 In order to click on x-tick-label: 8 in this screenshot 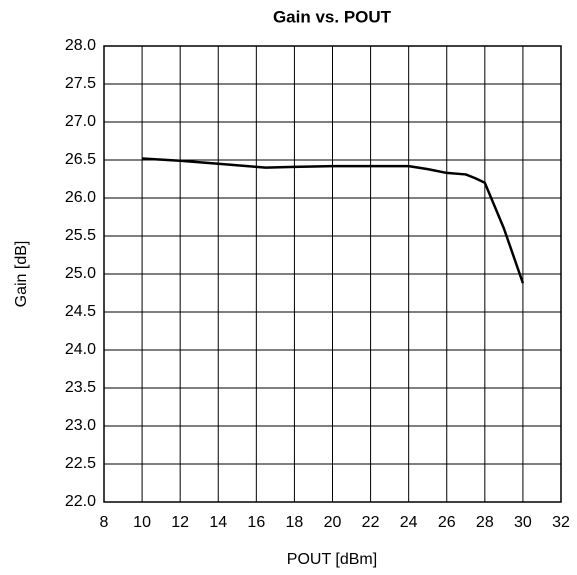, I will do `click(104, 522)`.